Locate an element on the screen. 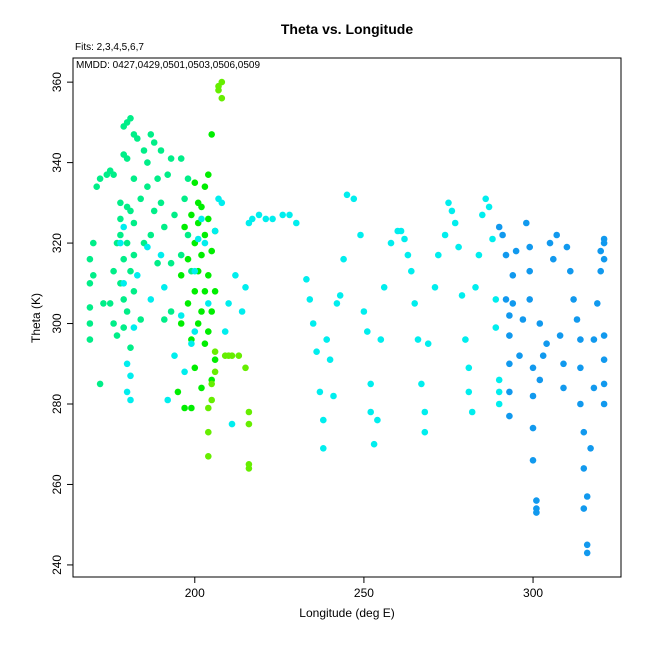  y-tick-label-6: 360 is located at coordinates (57, 82).